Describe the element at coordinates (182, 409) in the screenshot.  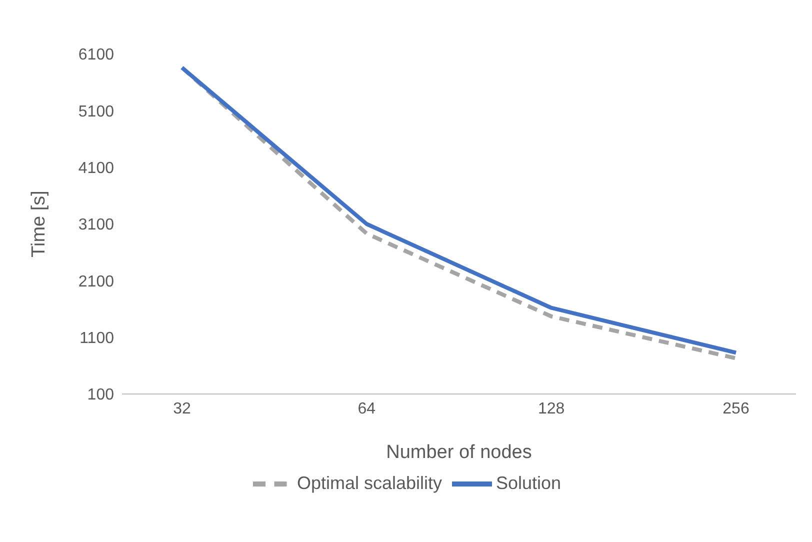
I see `x-tick-label: 32` at that location.